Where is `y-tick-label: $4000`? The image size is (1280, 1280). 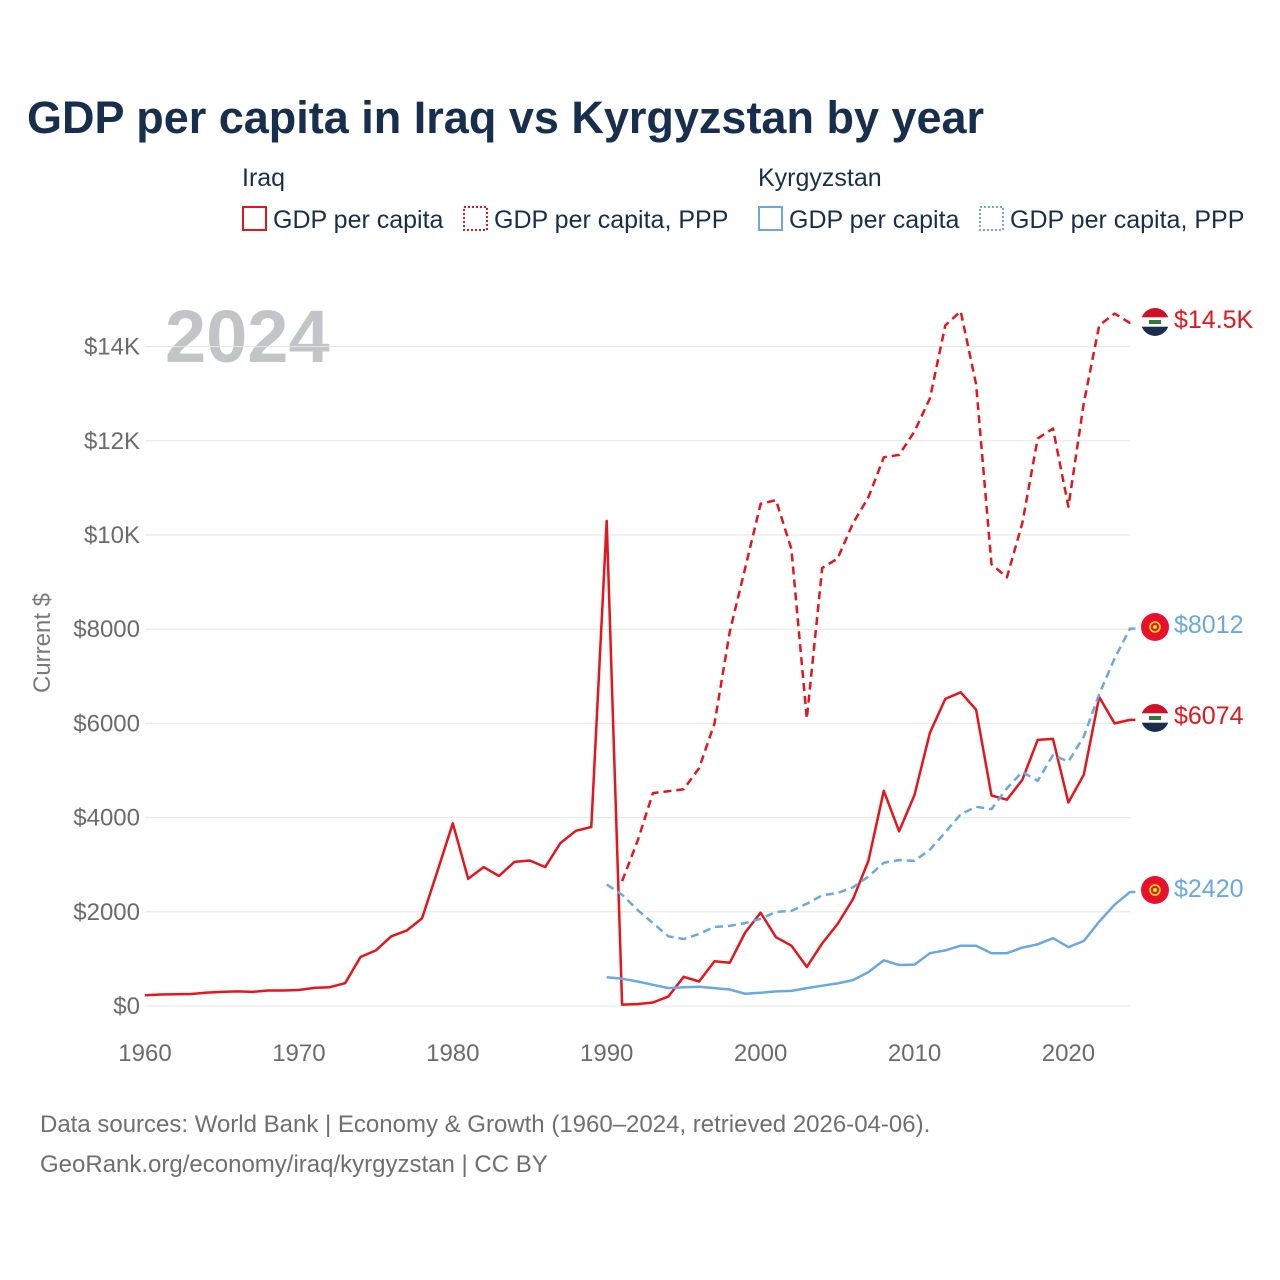 y-tick-label: $4000 is located at coordinates (106, 818).